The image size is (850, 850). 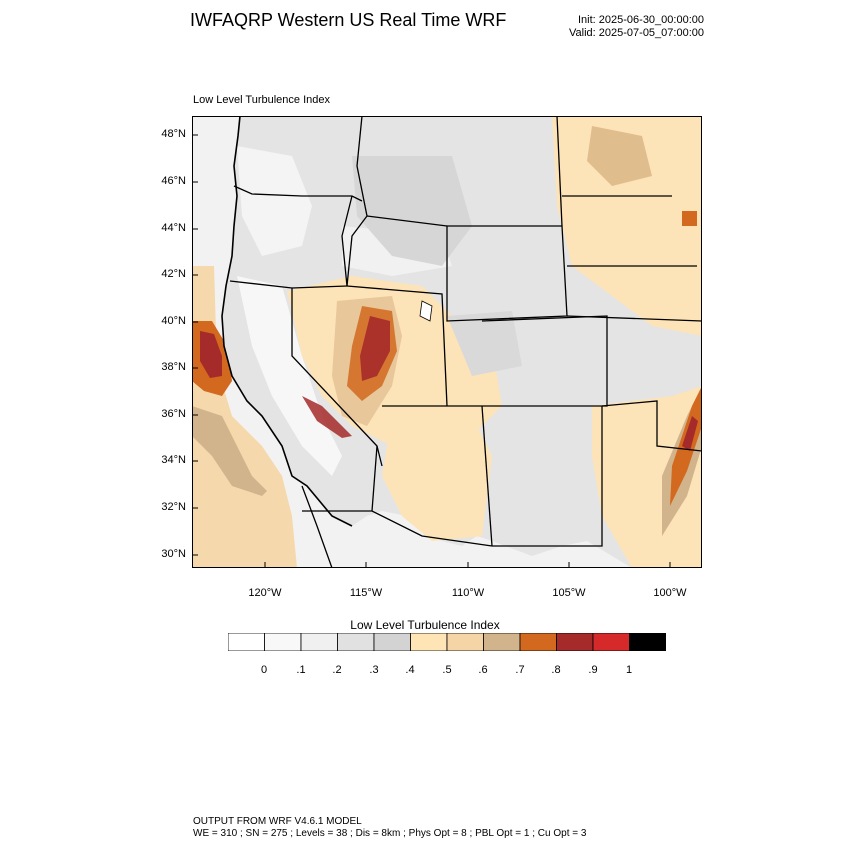 What do you see at coordinates (690, 433) in the screenshot?
I see `texas-red-core` at bounding box center [690, 433].